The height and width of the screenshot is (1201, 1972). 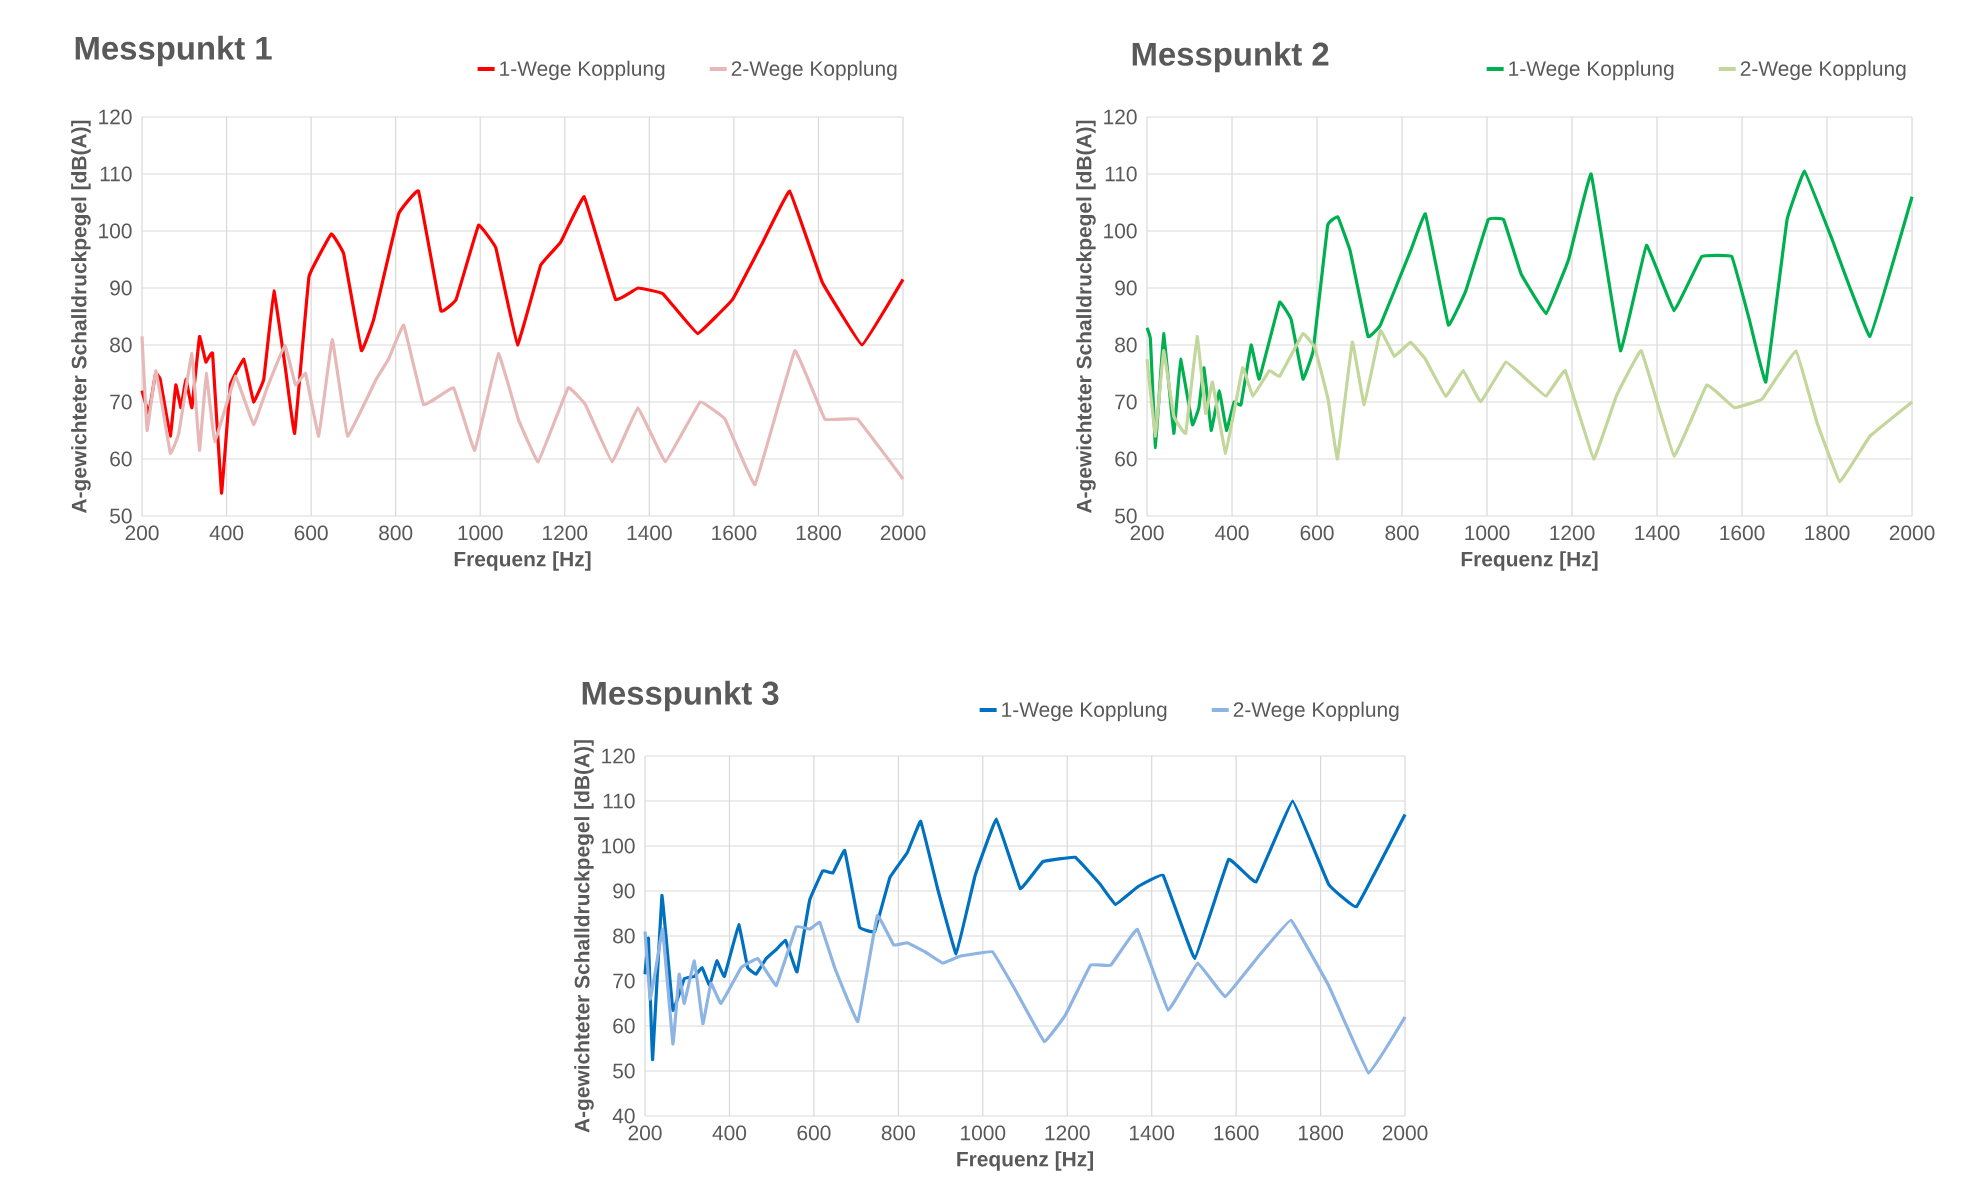 What do you see at coordinates (680, 696) in the screenshot?
I see `chart-title: Messpunkt 3` at bounding box center [680, 696].